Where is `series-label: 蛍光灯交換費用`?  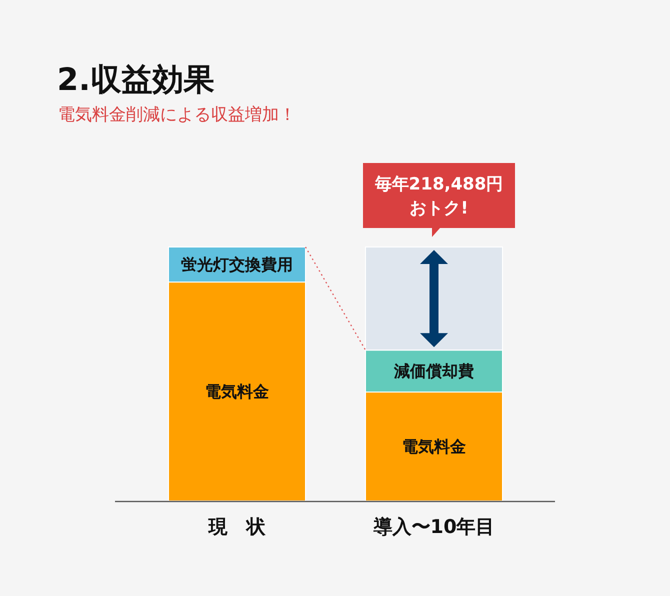
series-label: 蛍光灯交換費用 is located at coordinates (237, 264).